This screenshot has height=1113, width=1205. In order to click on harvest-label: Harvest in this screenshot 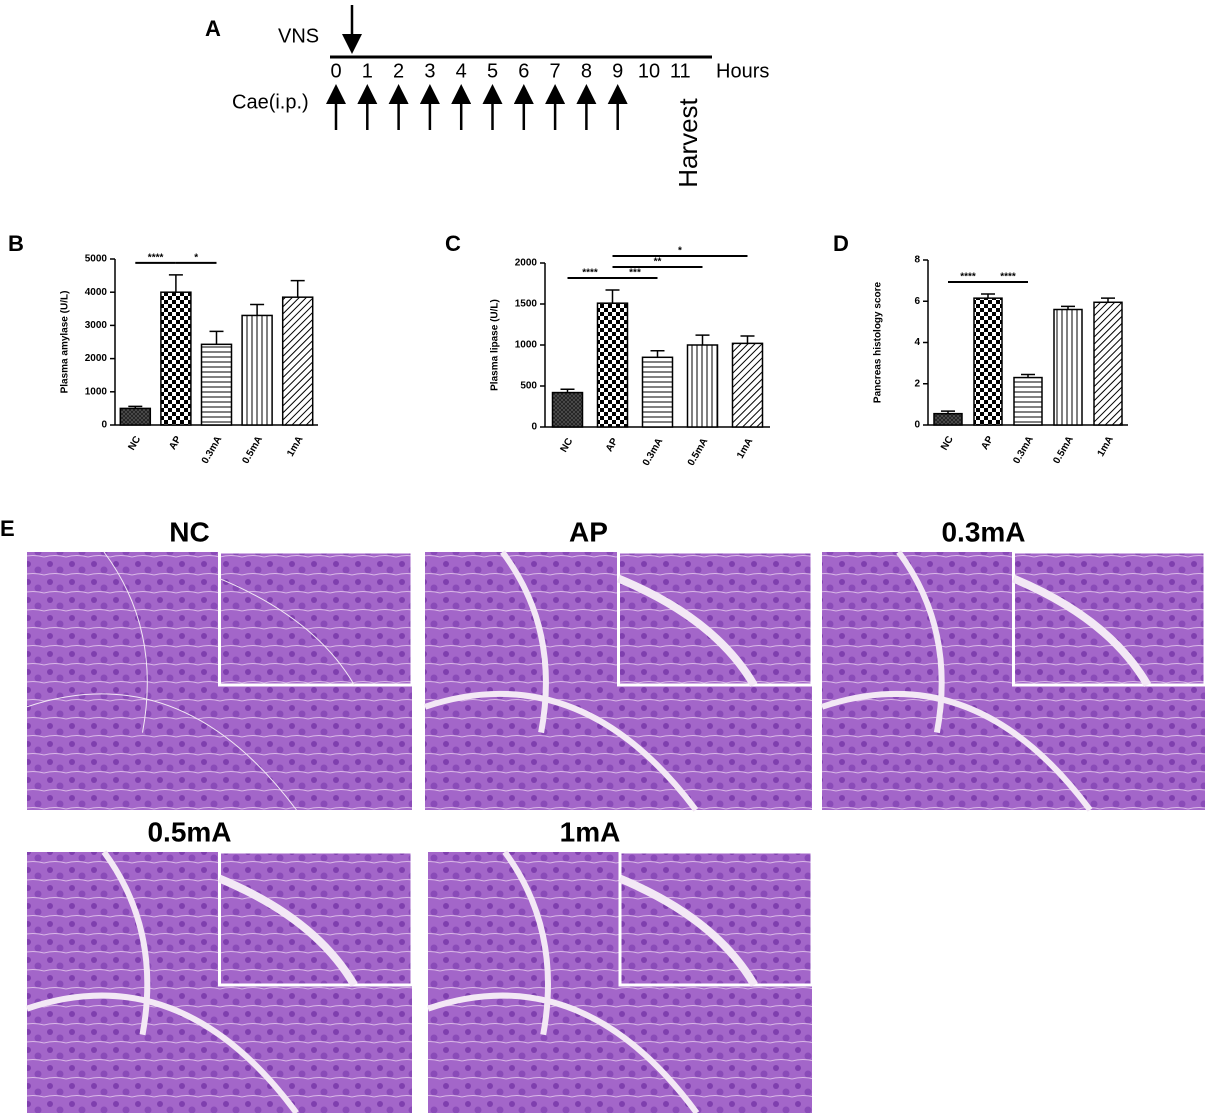, I will do `click(688, 142)`.